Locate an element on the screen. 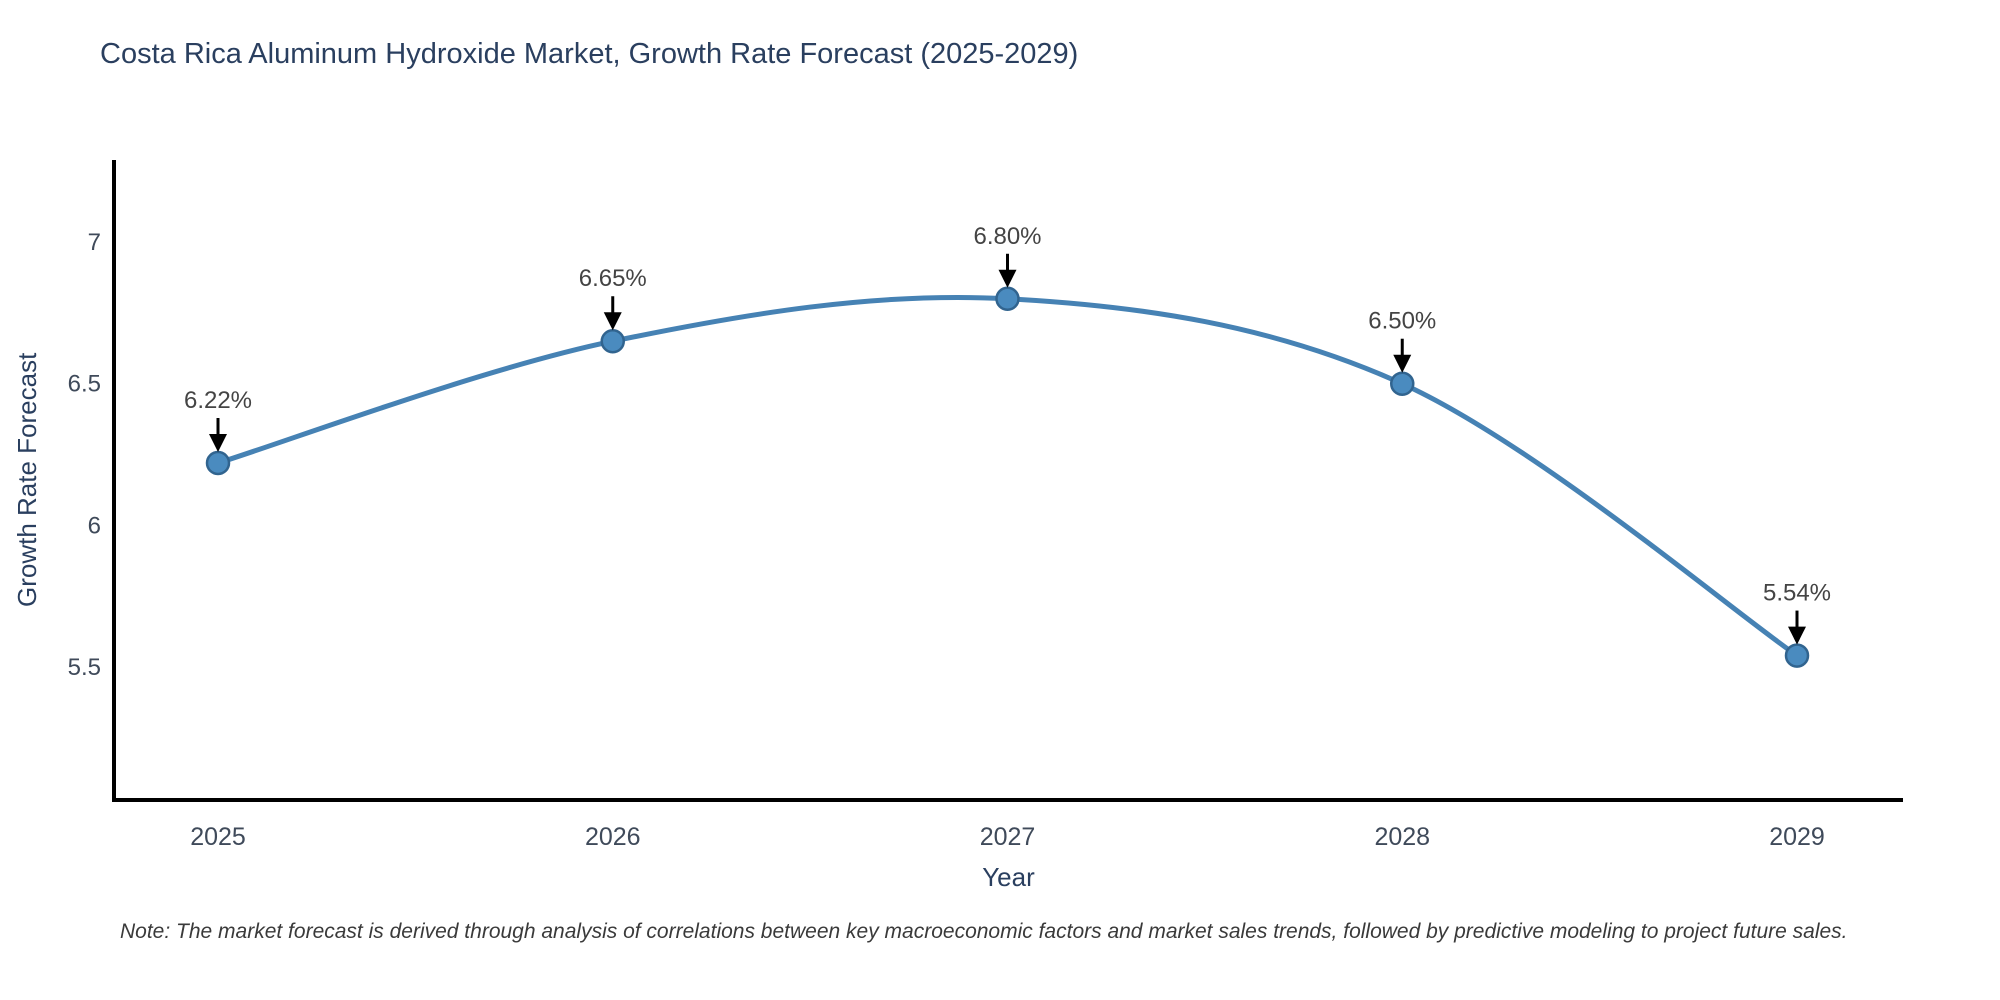  x-tick-label: 2028 is located at coordinates (1402, 837).